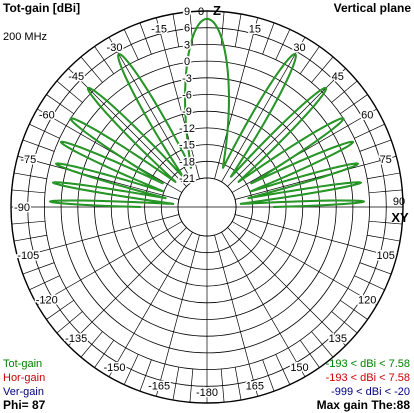 This screenshot has width=414, height=413. Describe the element at coordinates (23, 392) in the screenshot. I see `legend-ver-gain-label: Ver-gain` at that location.